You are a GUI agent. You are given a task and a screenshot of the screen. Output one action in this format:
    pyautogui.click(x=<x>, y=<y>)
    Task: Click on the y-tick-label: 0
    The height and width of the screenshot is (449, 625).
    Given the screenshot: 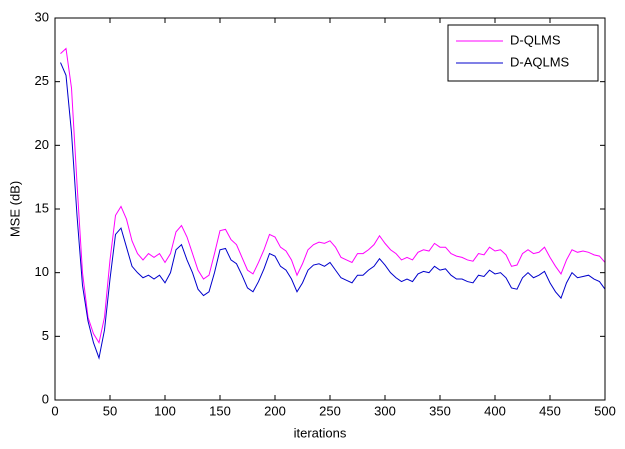 What is the action you would take?
    pyautogui.click(x=45, y=398)
    